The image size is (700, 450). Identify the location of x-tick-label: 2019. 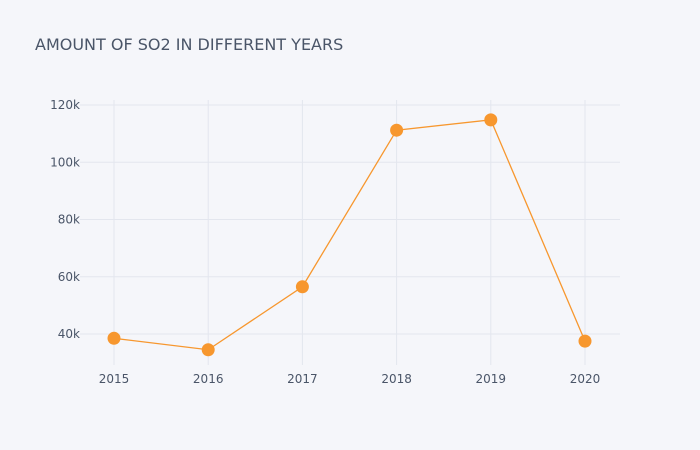
(491, 379).